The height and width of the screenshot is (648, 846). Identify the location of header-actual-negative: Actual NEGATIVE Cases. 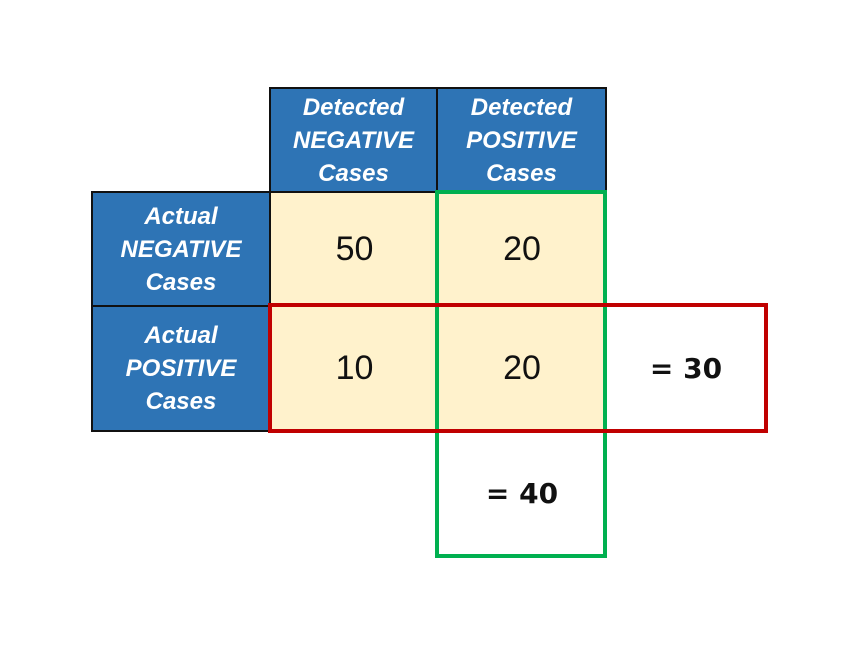
(181, 249).